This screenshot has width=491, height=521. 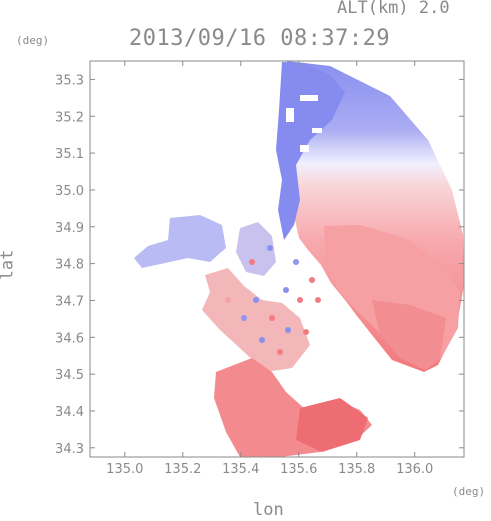 What do you see at coordinates (298, 469) in the screenshot?
I see `x-tick-label: 135.6` at bounding box center [298, 469].